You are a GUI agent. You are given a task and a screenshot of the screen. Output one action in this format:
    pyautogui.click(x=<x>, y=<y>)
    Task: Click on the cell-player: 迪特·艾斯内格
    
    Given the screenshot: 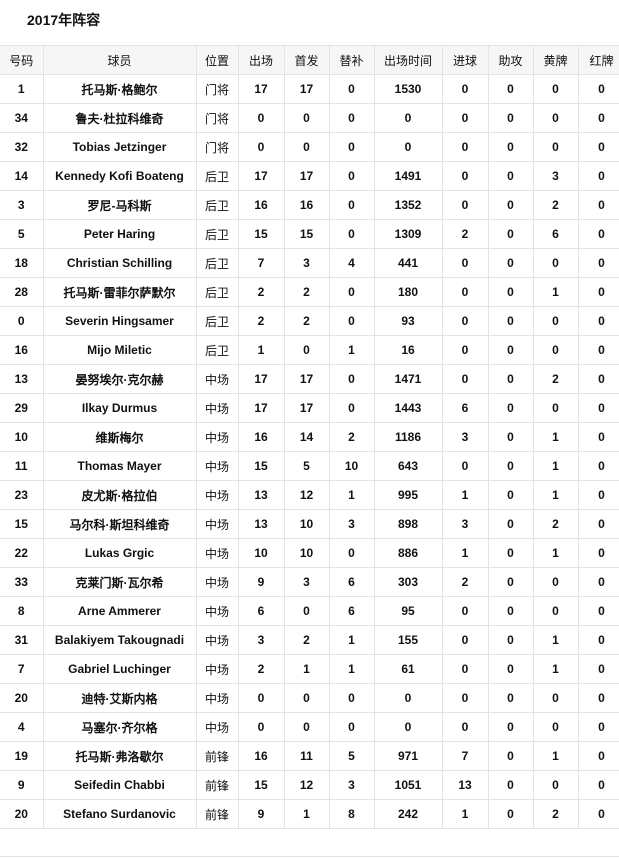 What is the action you would take?
    pyautogui.click(x=119, y=698)
    